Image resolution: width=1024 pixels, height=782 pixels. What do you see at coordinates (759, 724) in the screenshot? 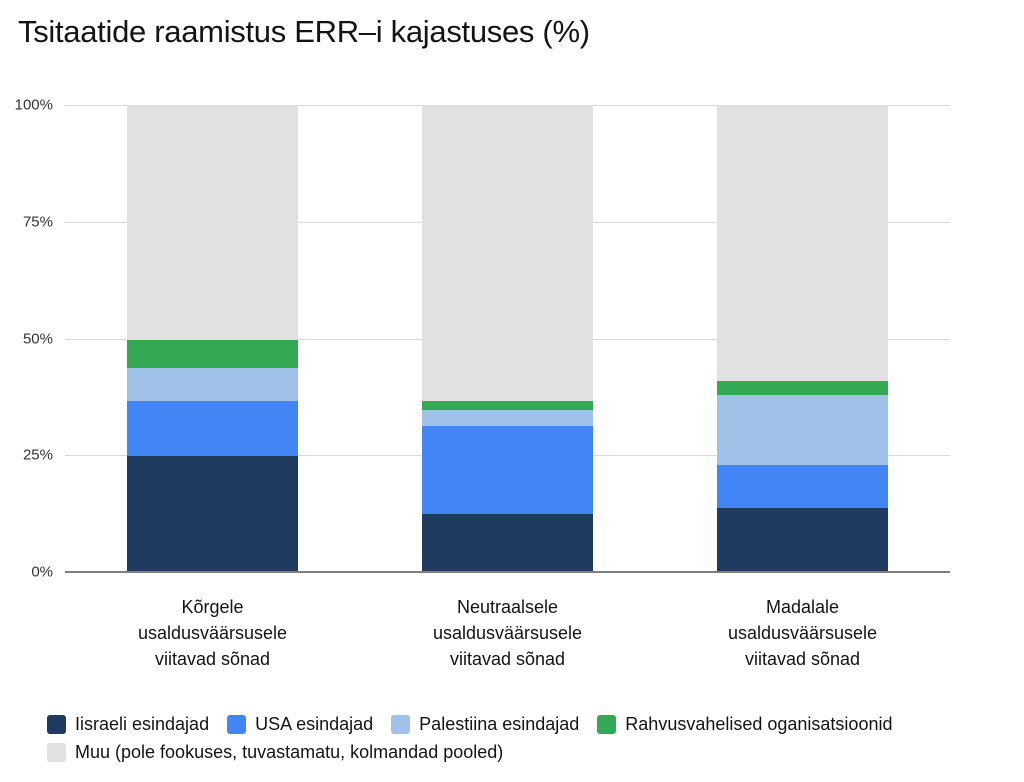
I see `legend-label: Rahvusvahelised oganisatsioonid` at bounding box center [759, 724].